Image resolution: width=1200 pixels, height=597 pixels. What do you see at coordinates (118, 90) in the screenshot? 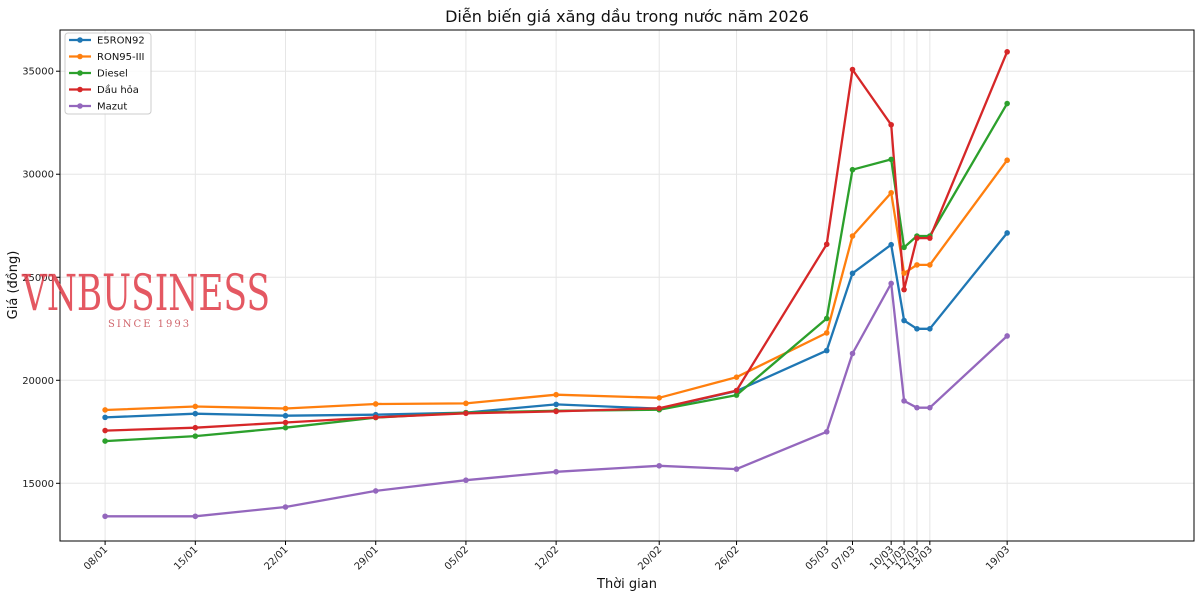
I see `legend-label: Dầu hỏa` at bounding box center [118, 90].